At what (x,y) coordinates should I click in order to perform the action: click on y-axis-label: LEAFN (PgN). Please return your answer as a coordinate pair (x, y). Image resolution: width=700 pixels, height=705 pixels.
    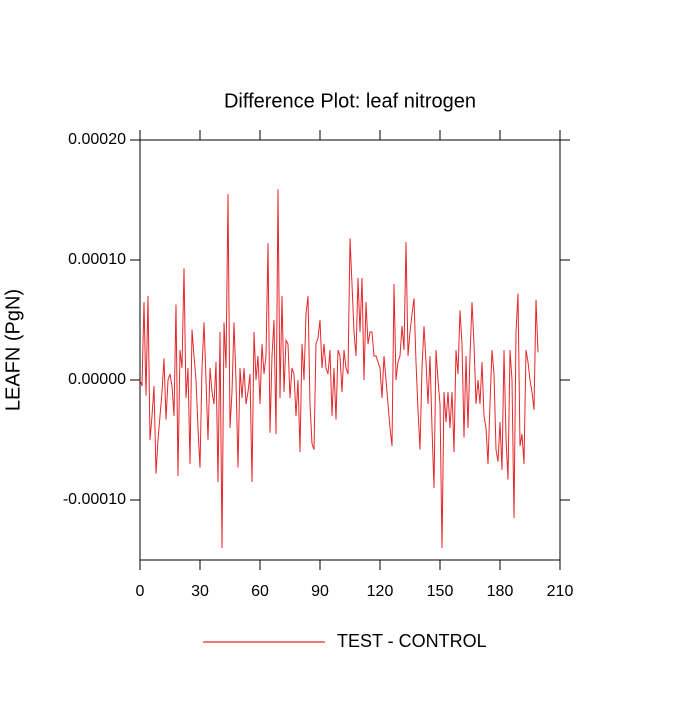
    Looking at the image, I should click on (13, 350).